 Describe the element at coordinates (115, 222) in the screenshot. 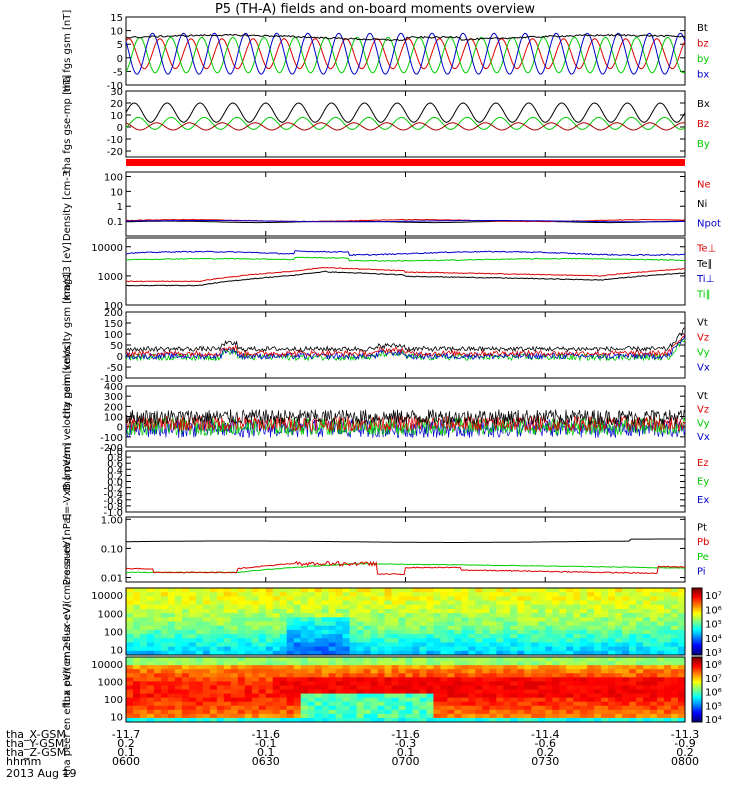

I see `y-tick-label: 0.1` at that location.